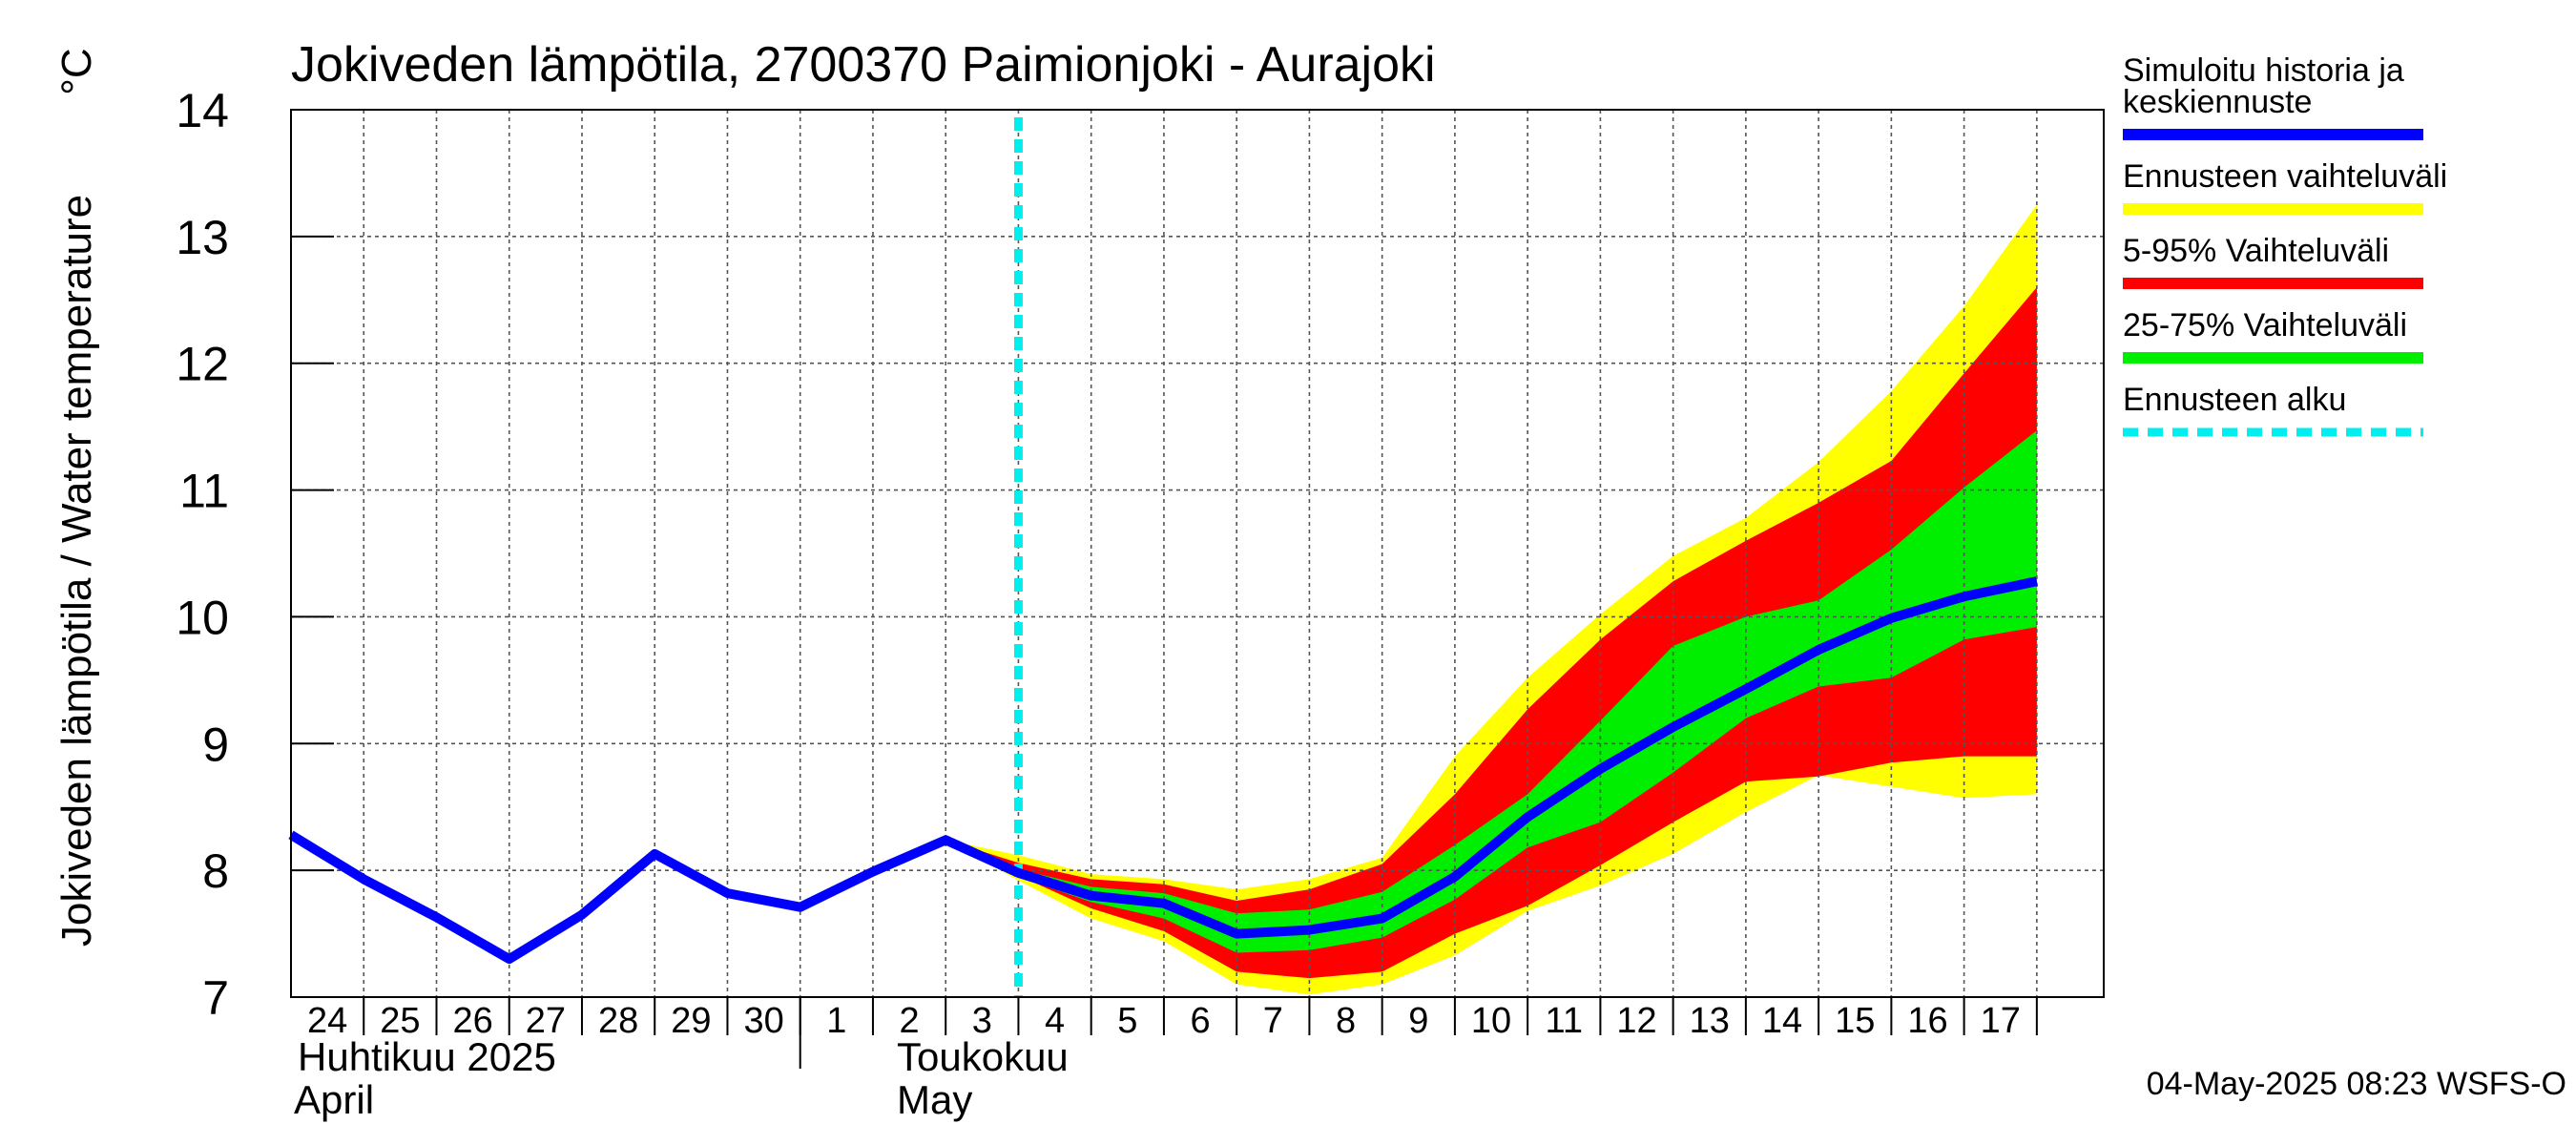  What do you see at coordinates (2356, 1084) in the screenshot?
I see `footer-timestamp: 04-May-2025 08:23 WSFS-O` at bounding box center [2356, 1084].